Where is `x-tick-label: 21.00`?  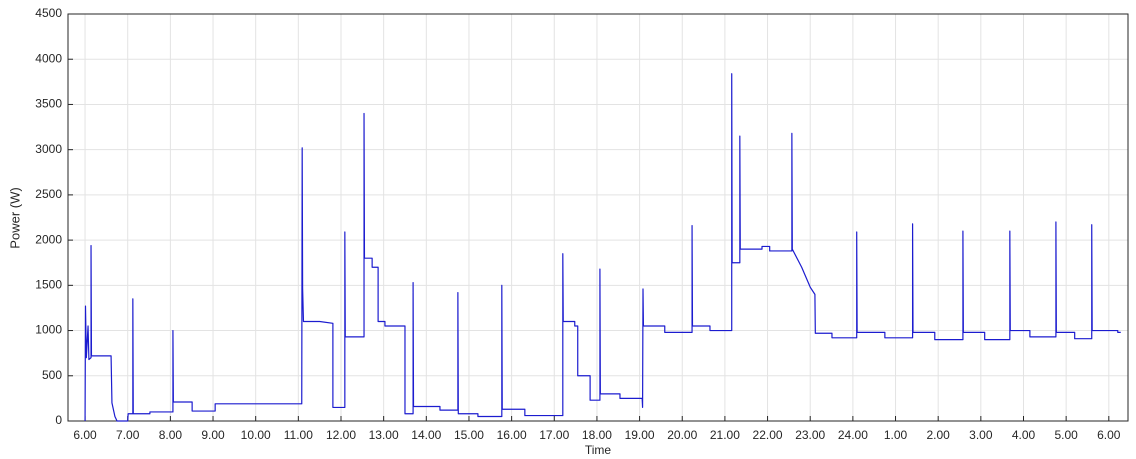 x-tick-label: 21.00 is located at coordinates (725, 435).